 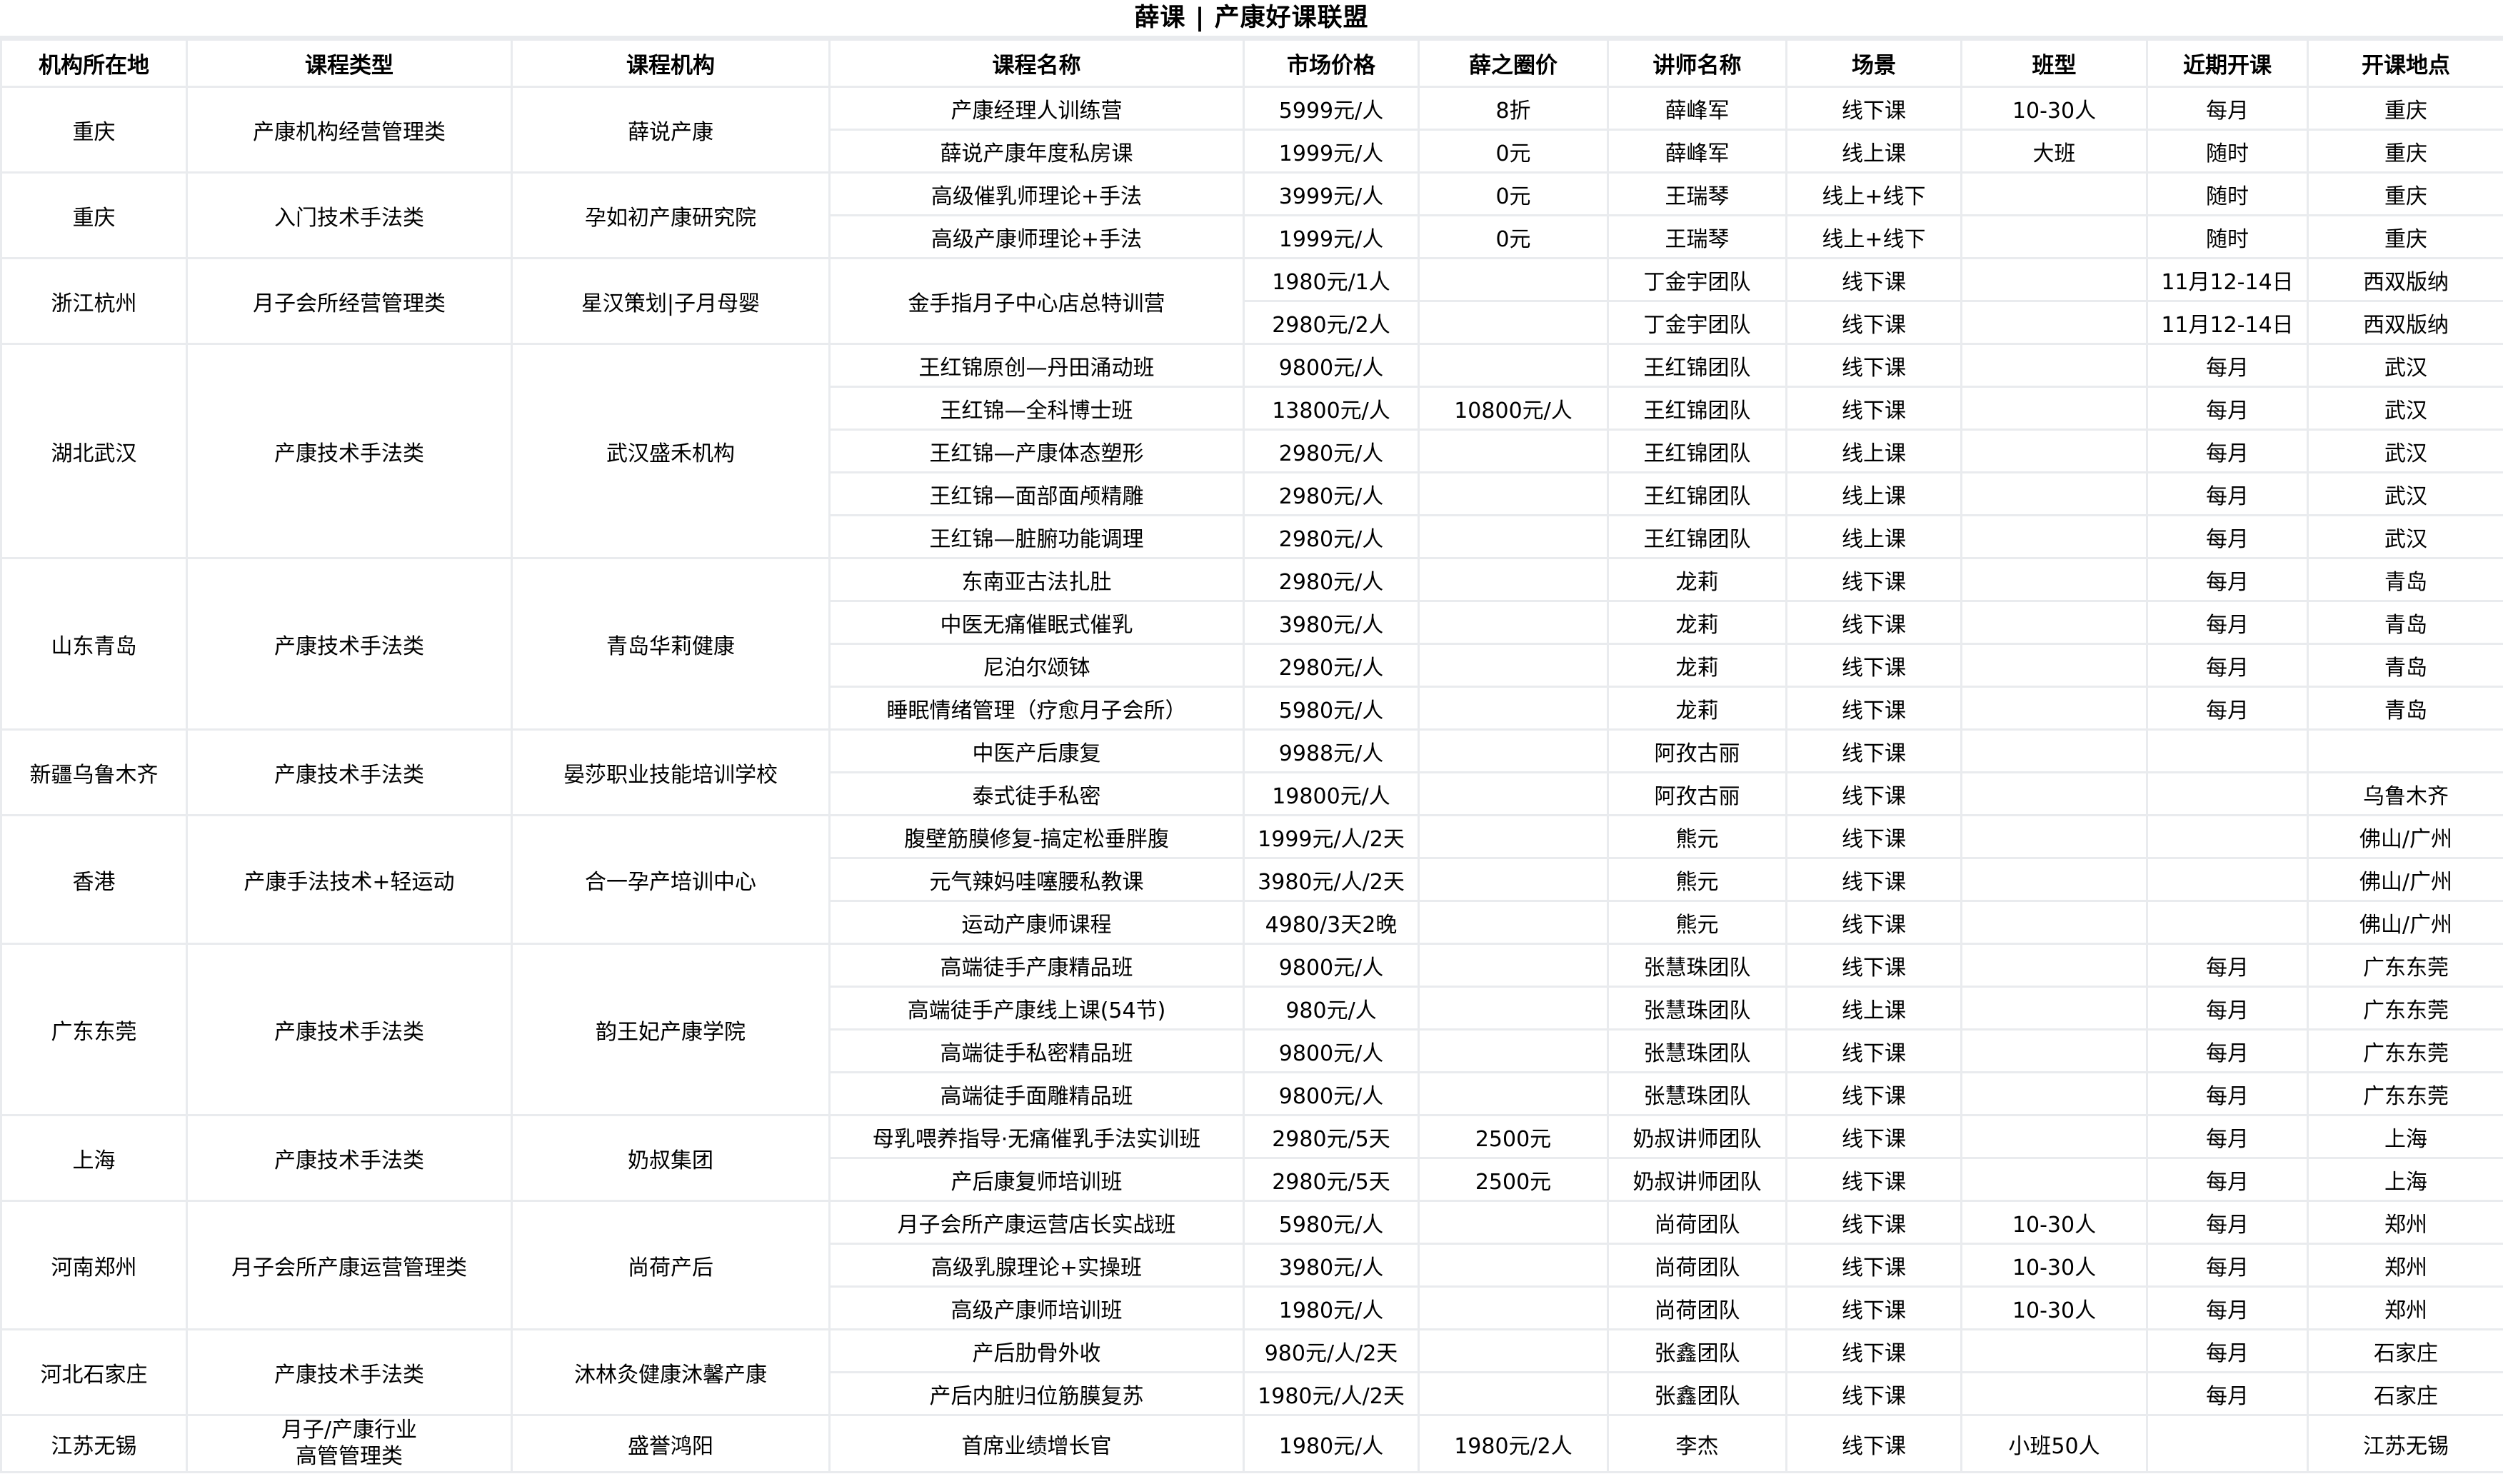 I want to click on cell-market-price: 1999元/人, so click(x=1331, y=151).